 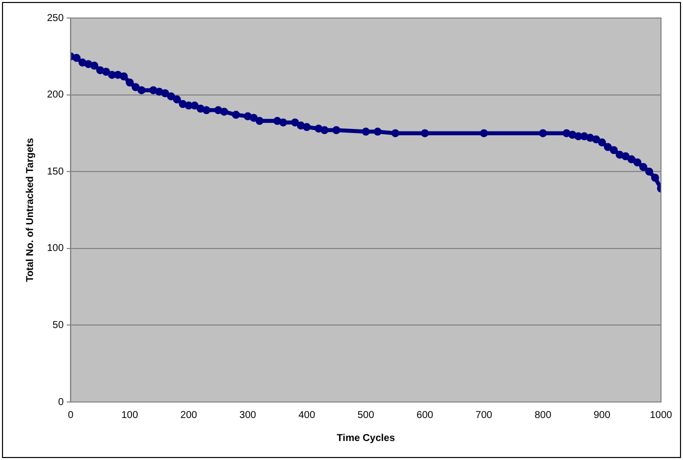 I want to click on y-tick-label: 150, so click(x=55, y=172).